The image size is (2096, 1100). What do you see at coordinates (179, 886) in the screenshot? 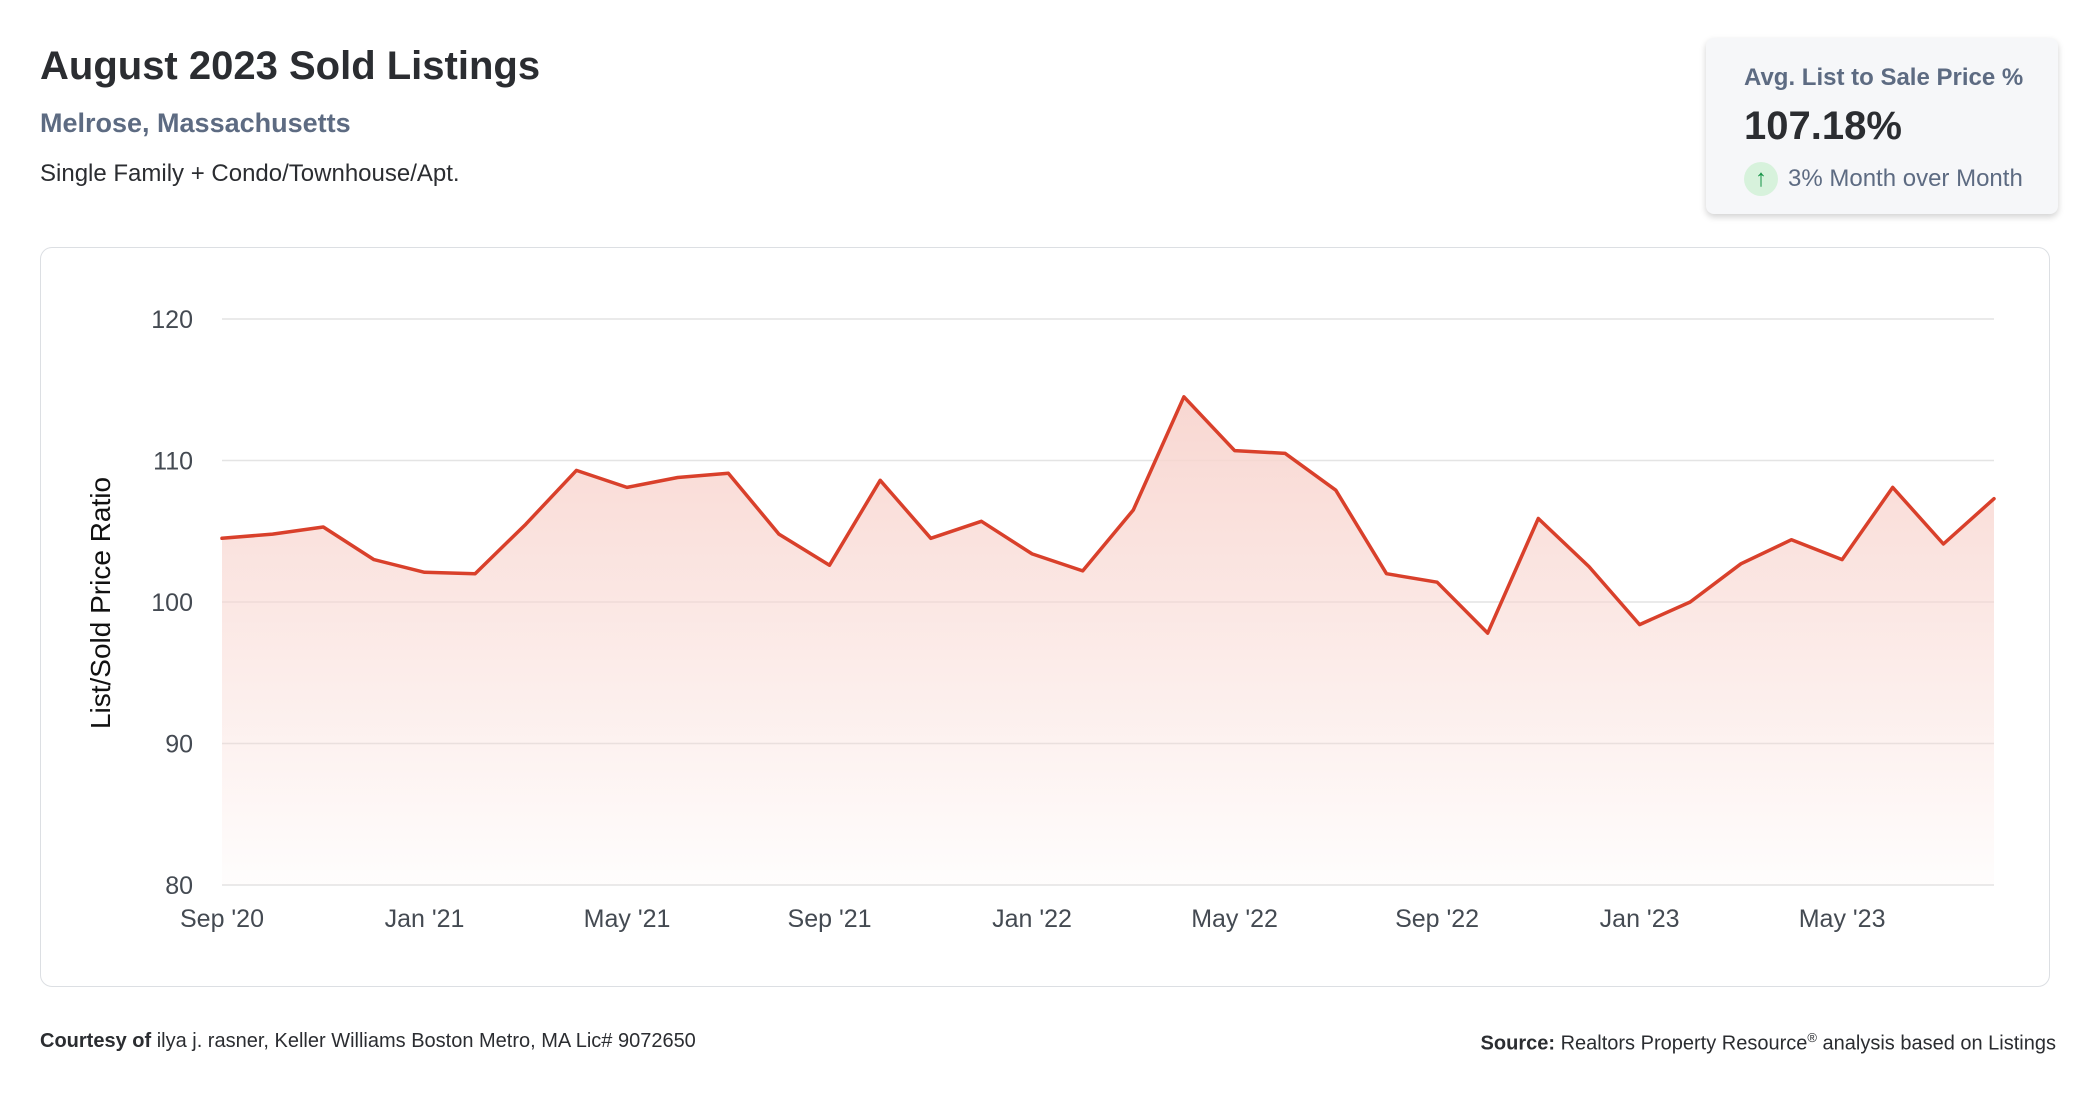
I see `y-tick-label: 80` at bounding box center [179, 886].